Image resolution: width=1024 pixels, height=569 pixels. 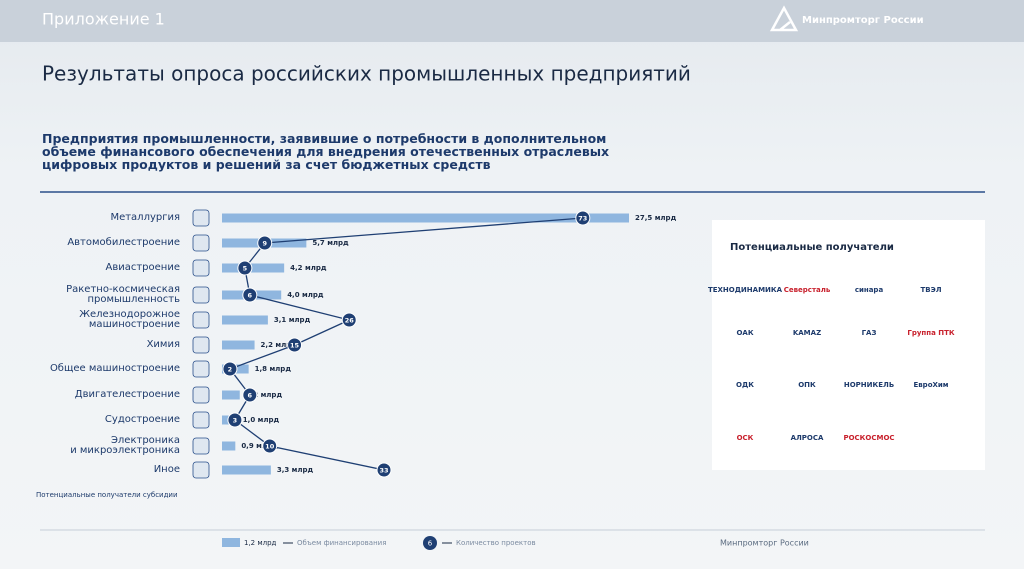 I want to click on category-label: Металлургия, so click(x=145, y=217).